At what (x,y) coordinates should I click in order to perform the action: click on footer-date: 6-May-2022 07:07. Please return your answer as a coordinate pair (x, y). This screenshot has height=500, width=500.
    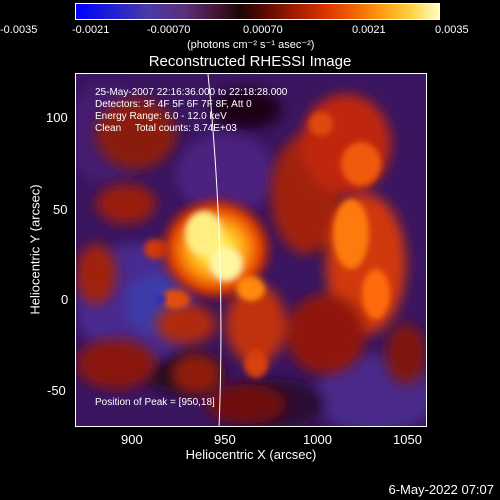
    Looking at the image, I should click on (441, 489).